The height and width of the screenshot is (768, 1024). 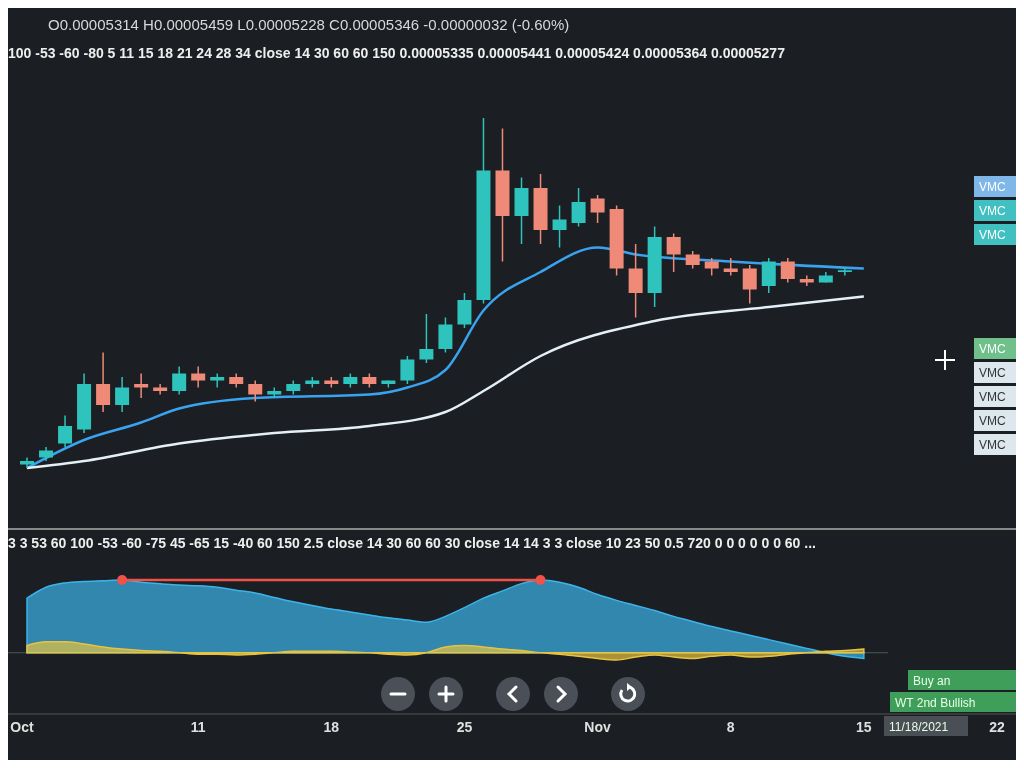 I want to click on text: 11/18/2021, so click(x=919, y=727).